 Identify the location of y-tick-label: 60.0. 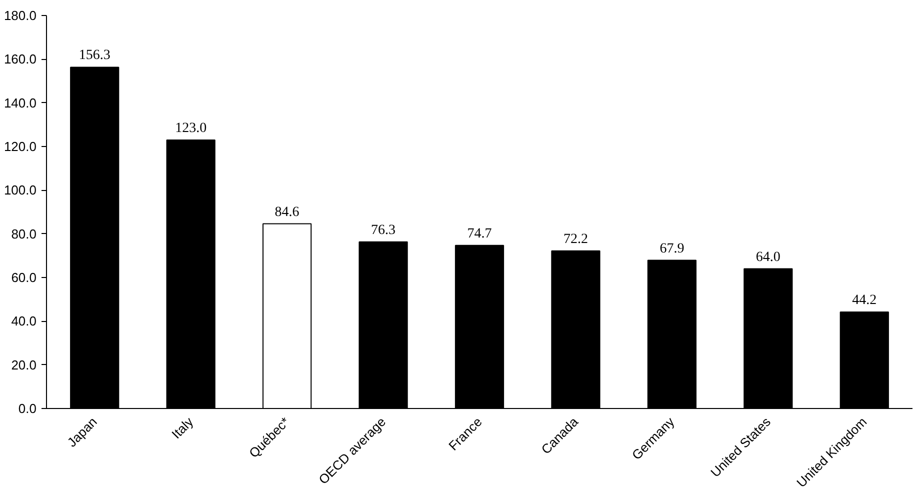
(24, 277).